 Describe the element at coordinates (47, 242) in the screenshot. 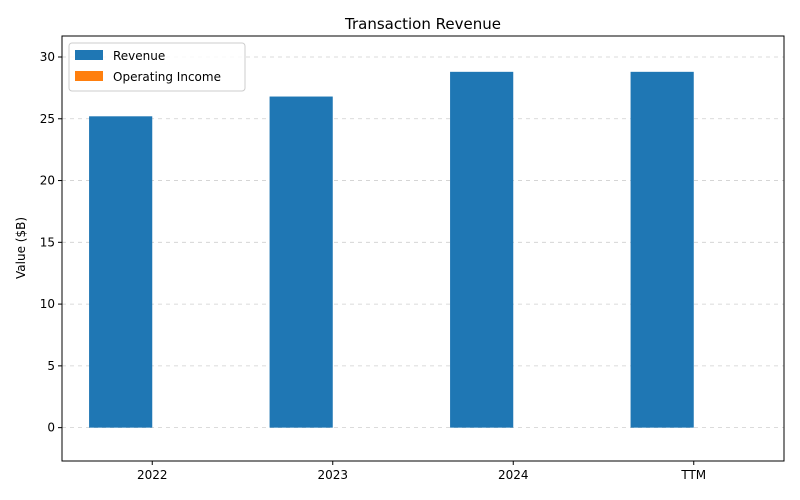

I see `y-tick-label: 15` at that location.